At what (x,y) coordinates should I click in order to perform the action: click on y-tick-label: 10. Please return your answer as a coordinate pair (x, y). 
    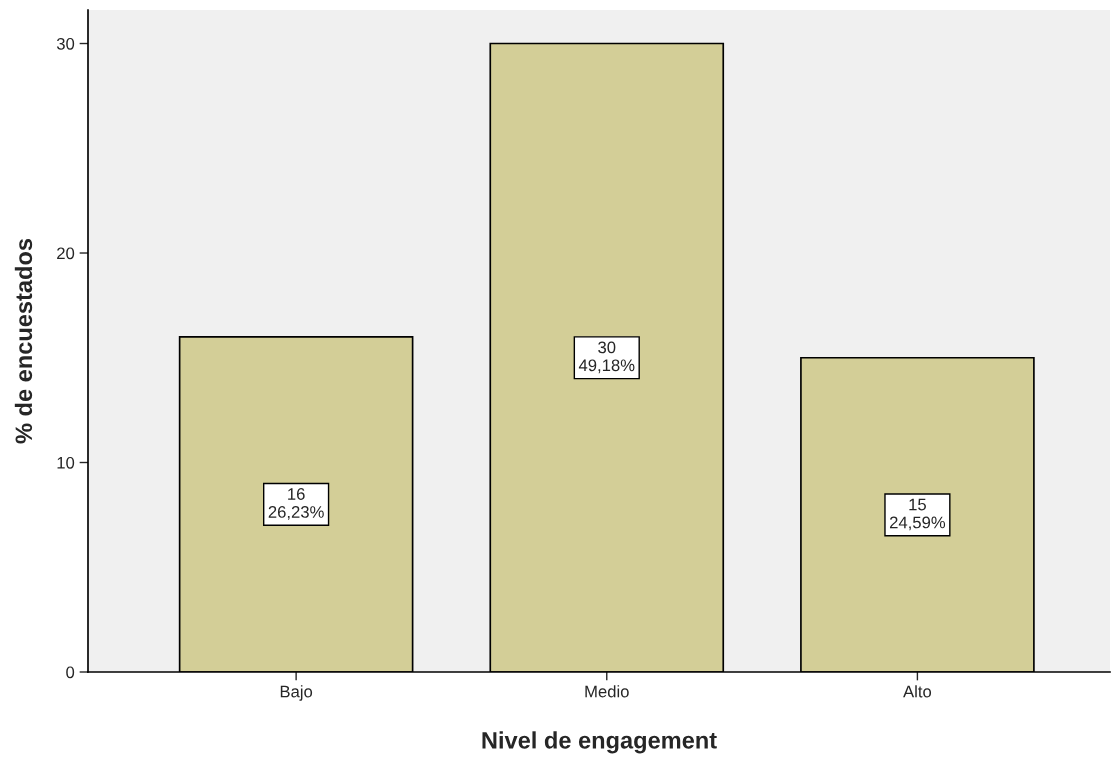
    Looking at the image, I should click on (66, 462).